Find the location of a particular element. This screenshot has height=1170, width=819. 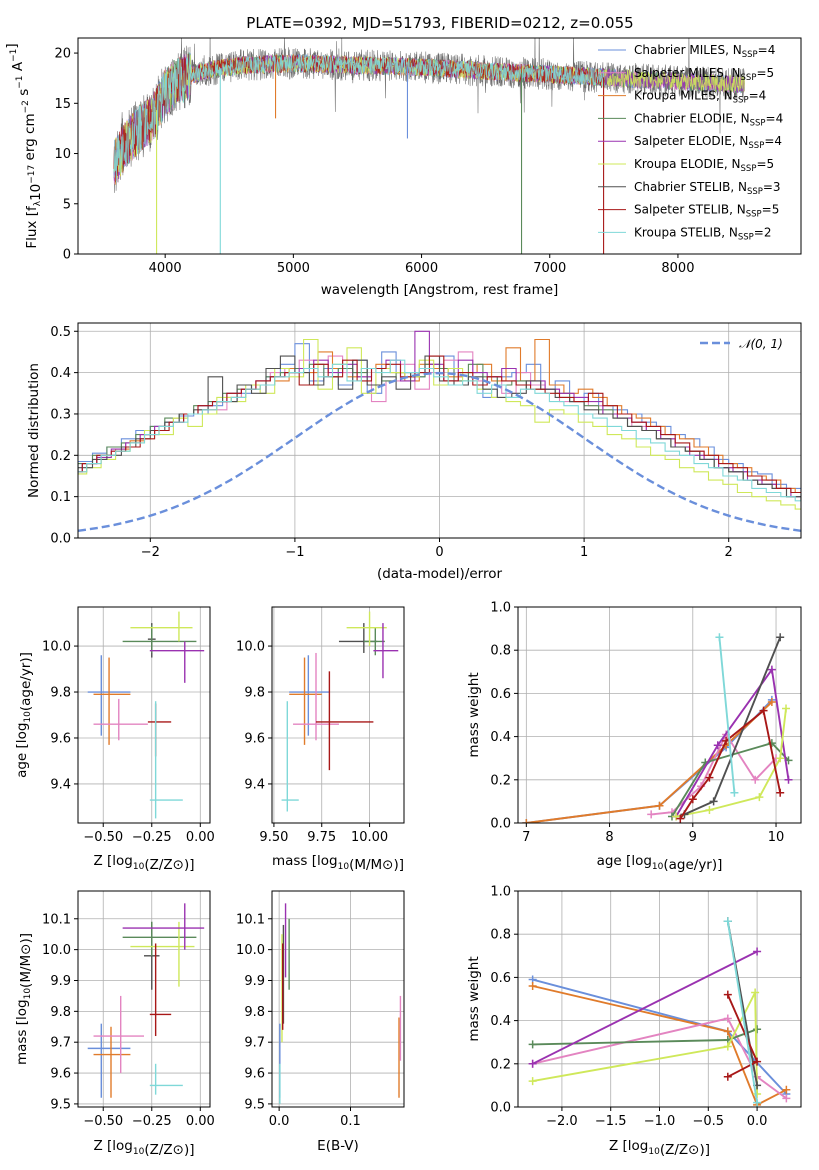

x-tick-label: 5000 is located at coordinates (293, 268).